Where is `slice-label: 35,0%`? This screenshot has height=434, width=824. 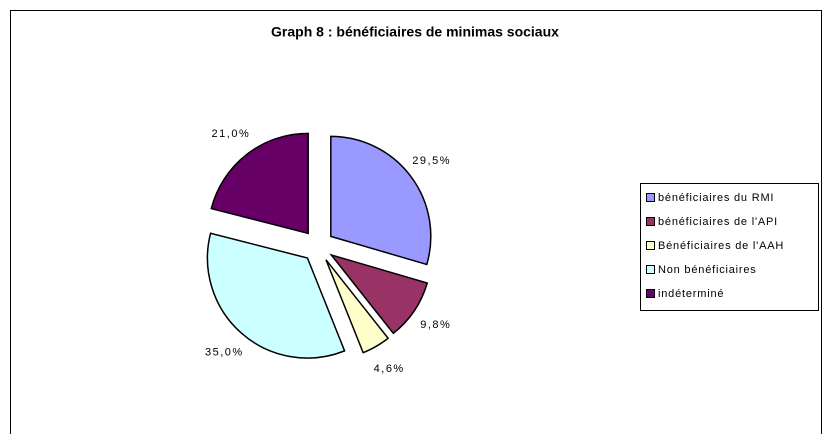 slice-label: 35,0% is located at coordinates (224, 353).